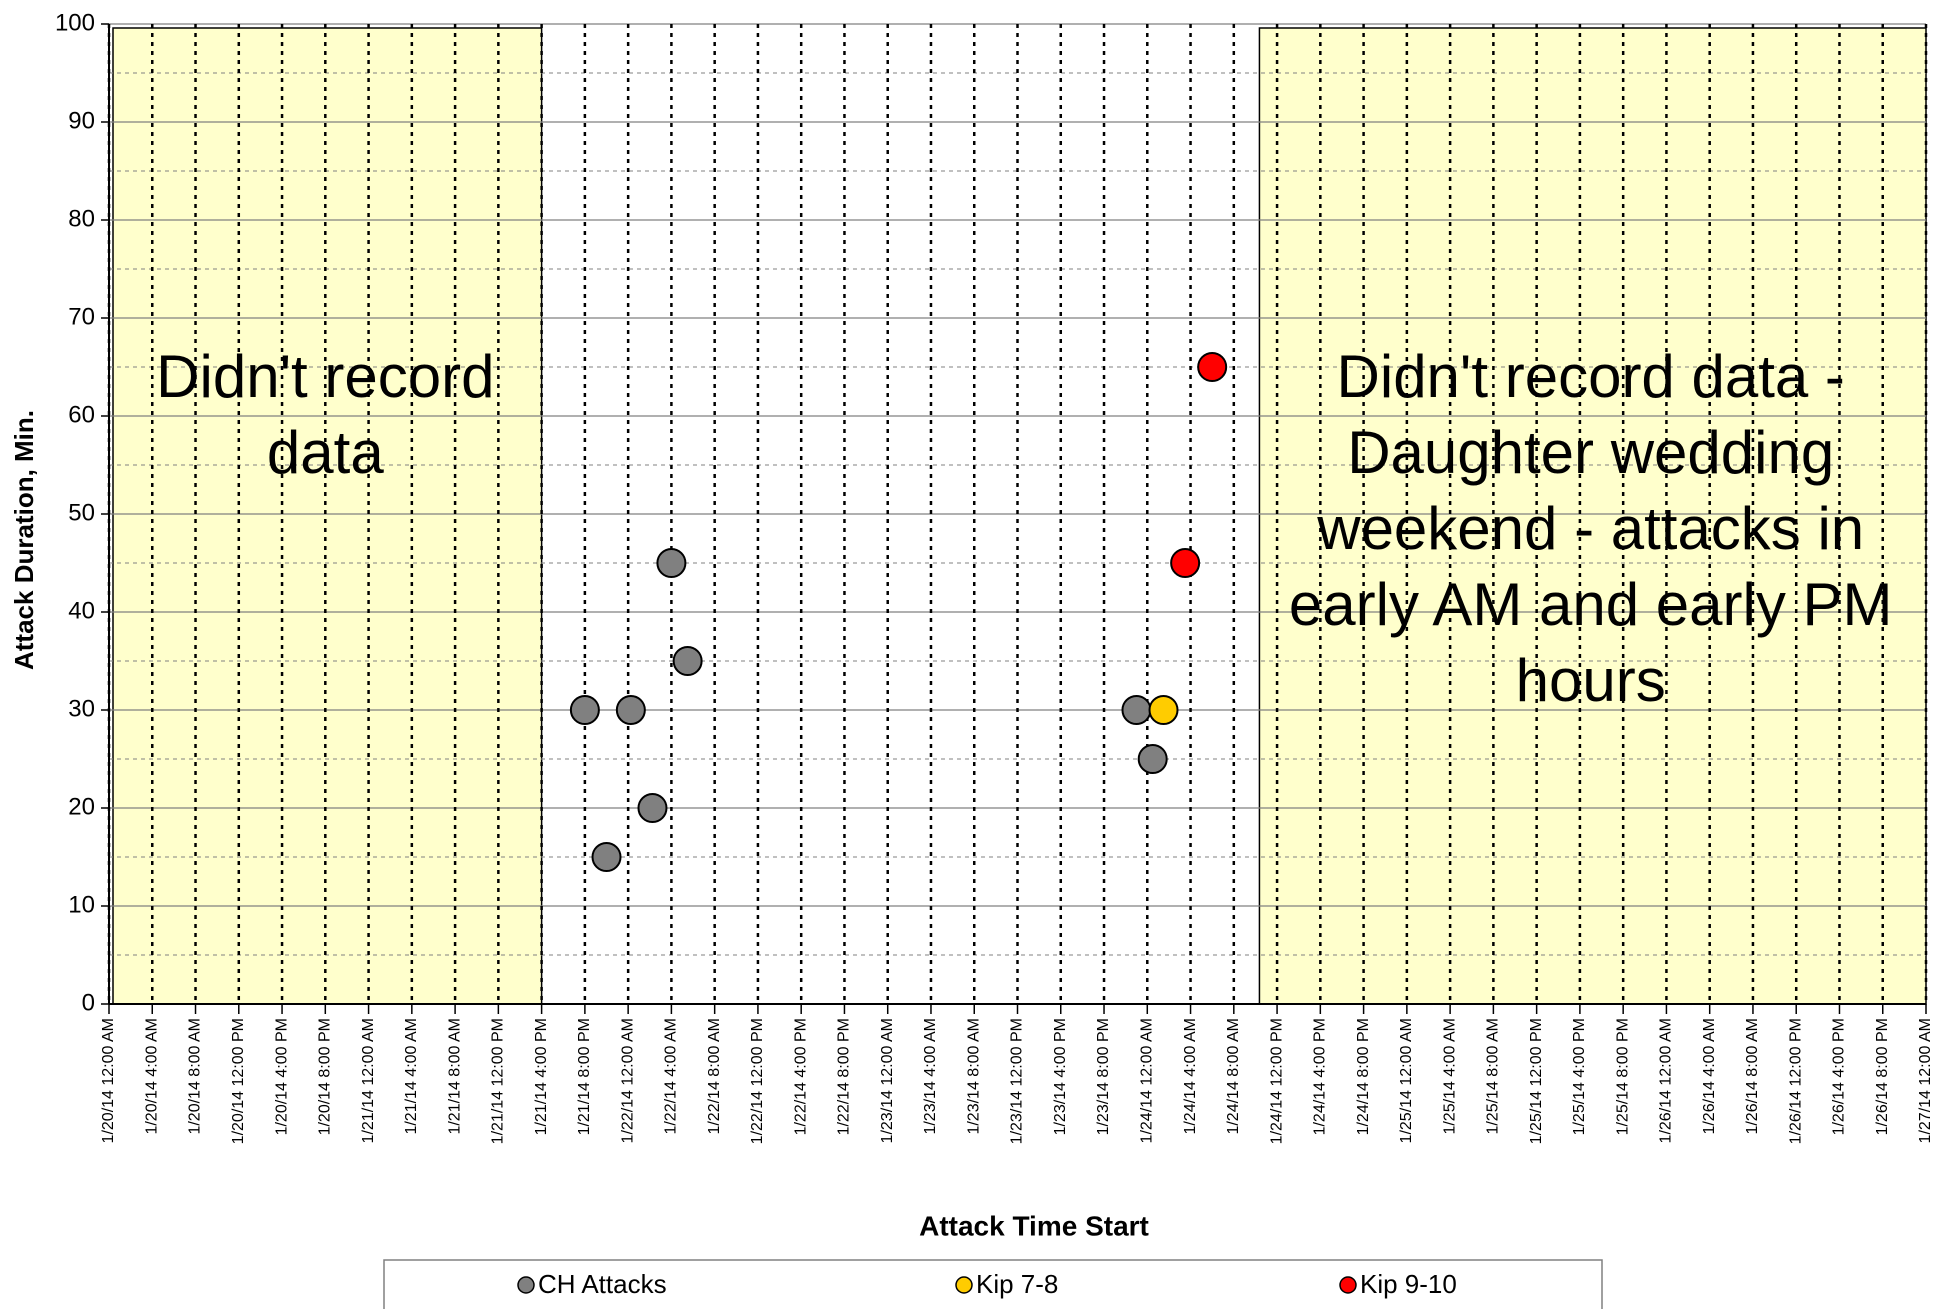 The image size is (1958, 1309). Describe the element at coordinates (584, 1076) in the screenshot. I see `x-tick-label: 1/21/14 8:00 PM` at that location.